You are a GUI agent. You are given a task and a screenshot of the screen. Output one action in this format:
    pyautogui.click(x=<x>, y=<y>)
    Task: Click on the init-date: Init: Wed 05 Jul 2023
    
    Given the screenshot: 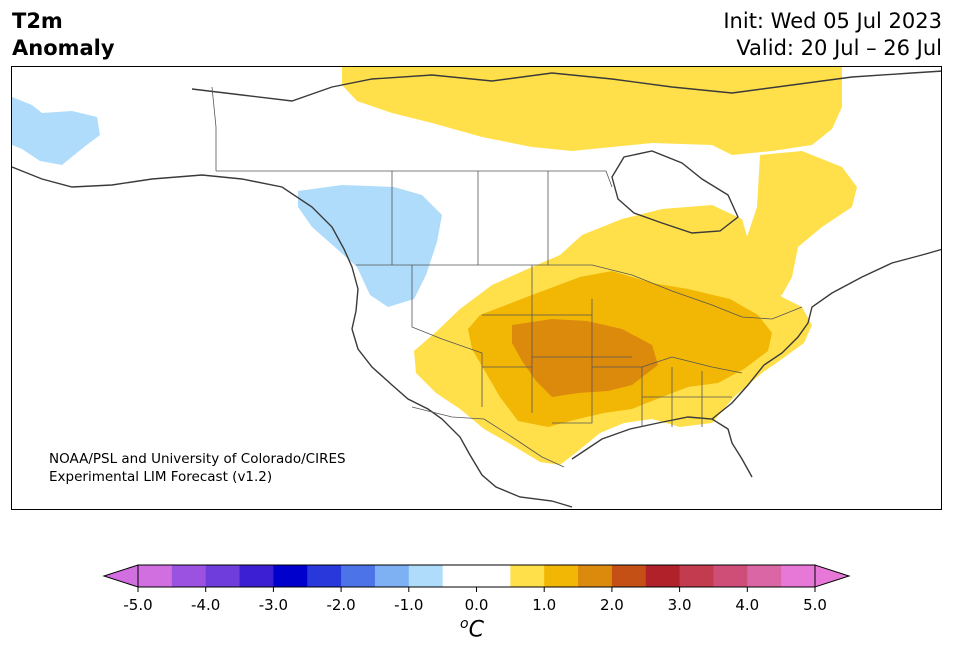 What is the action you would take?
    pyautogui.click(x=832, y=21)
    